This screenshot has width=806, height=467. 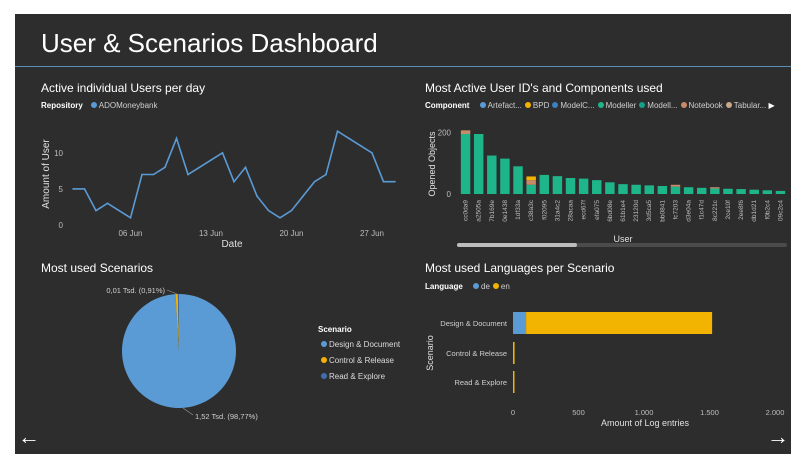 I want to click on legend-next-arrow-icon: ▶, so click(x=770, y=105).